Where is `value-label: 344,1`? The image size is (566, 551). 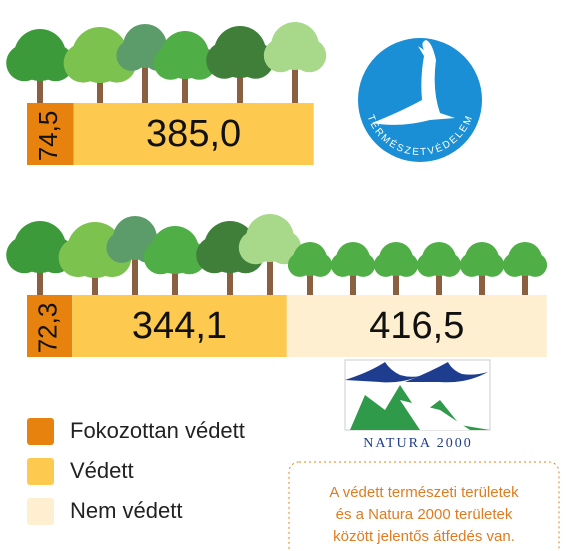 value-label: 344,1 is located at coordinates (179, 326).